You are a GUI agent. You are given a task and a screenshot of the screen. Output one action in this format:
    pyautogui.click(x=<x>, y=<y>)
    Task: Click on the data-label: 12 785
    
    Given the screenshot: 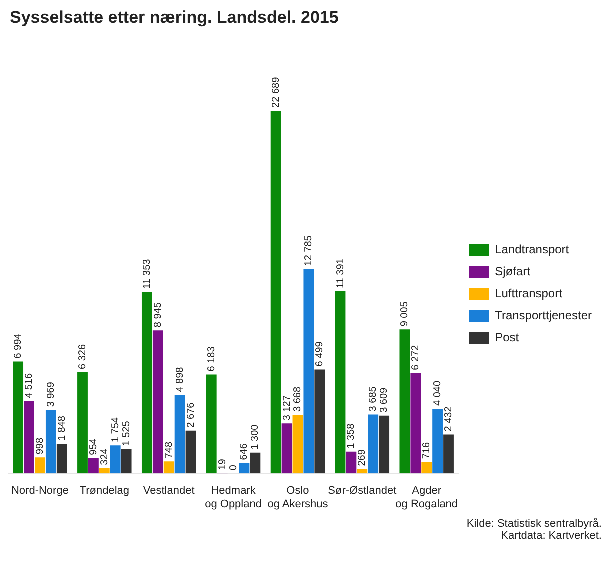 What is the action you would take?
    pyautogui.click(x=309, y=250)
    